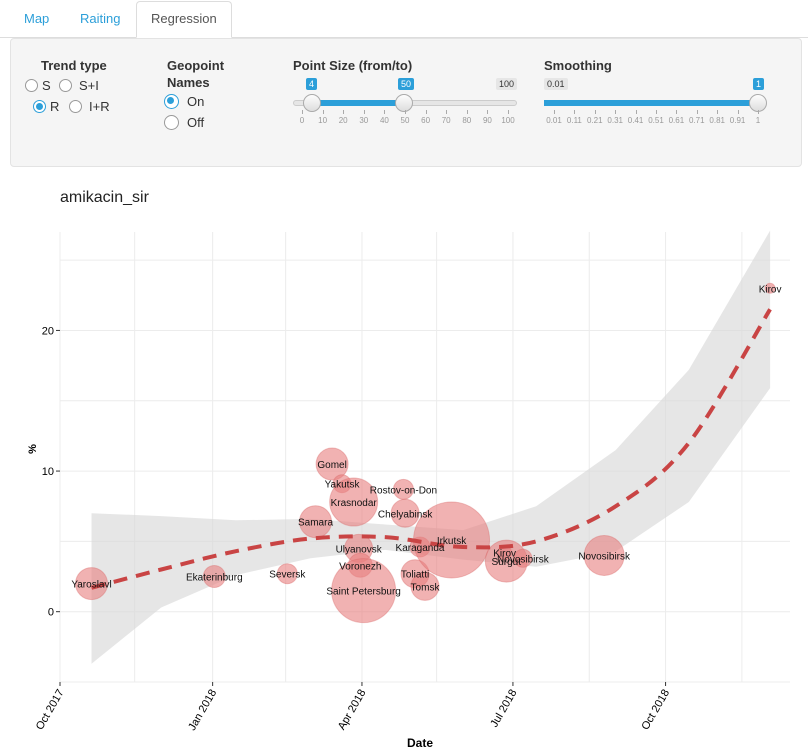 The height and width of the screenshot is (752, 808). Describe the element at coordinates (312, 103) in the screenshot. I see `point-size-from-handle` at that location.